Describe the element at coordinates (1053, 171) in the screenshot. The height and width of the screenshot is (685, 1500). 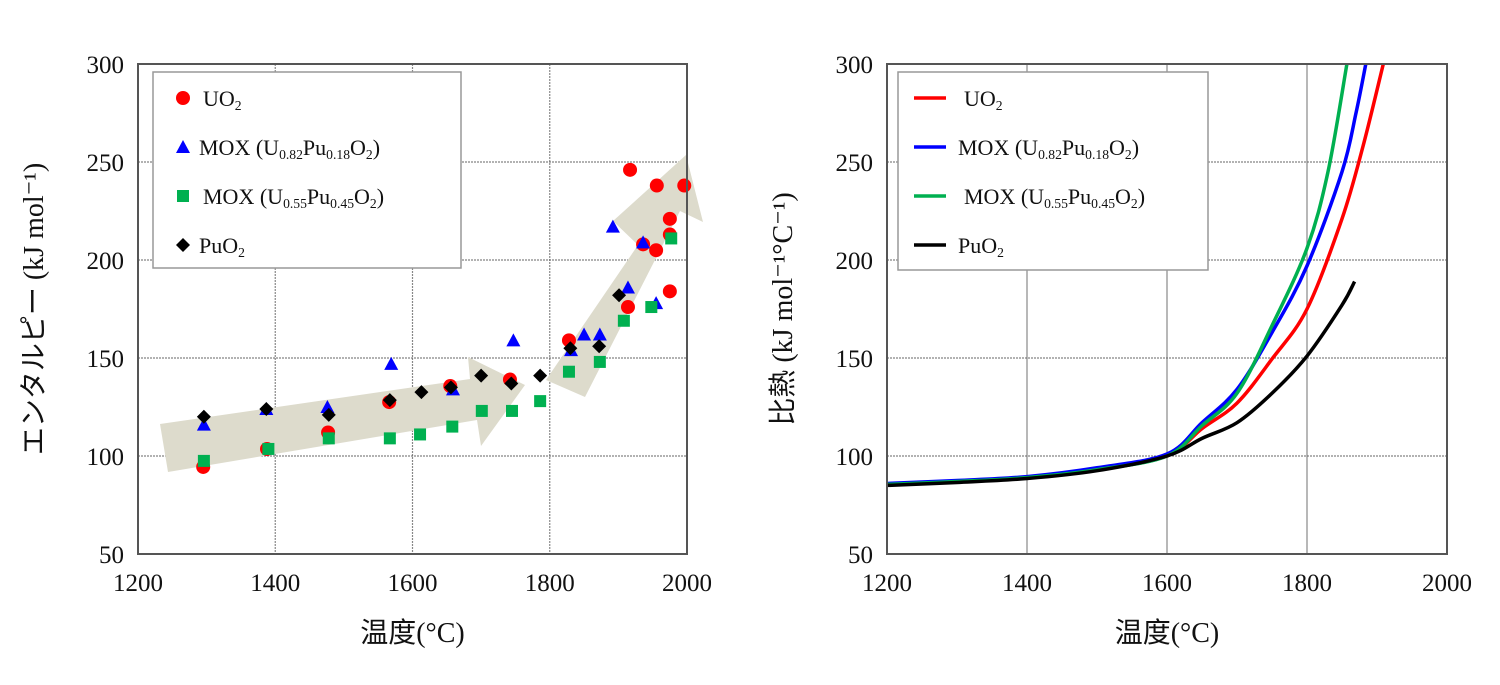
I see `legend-box` at that location.